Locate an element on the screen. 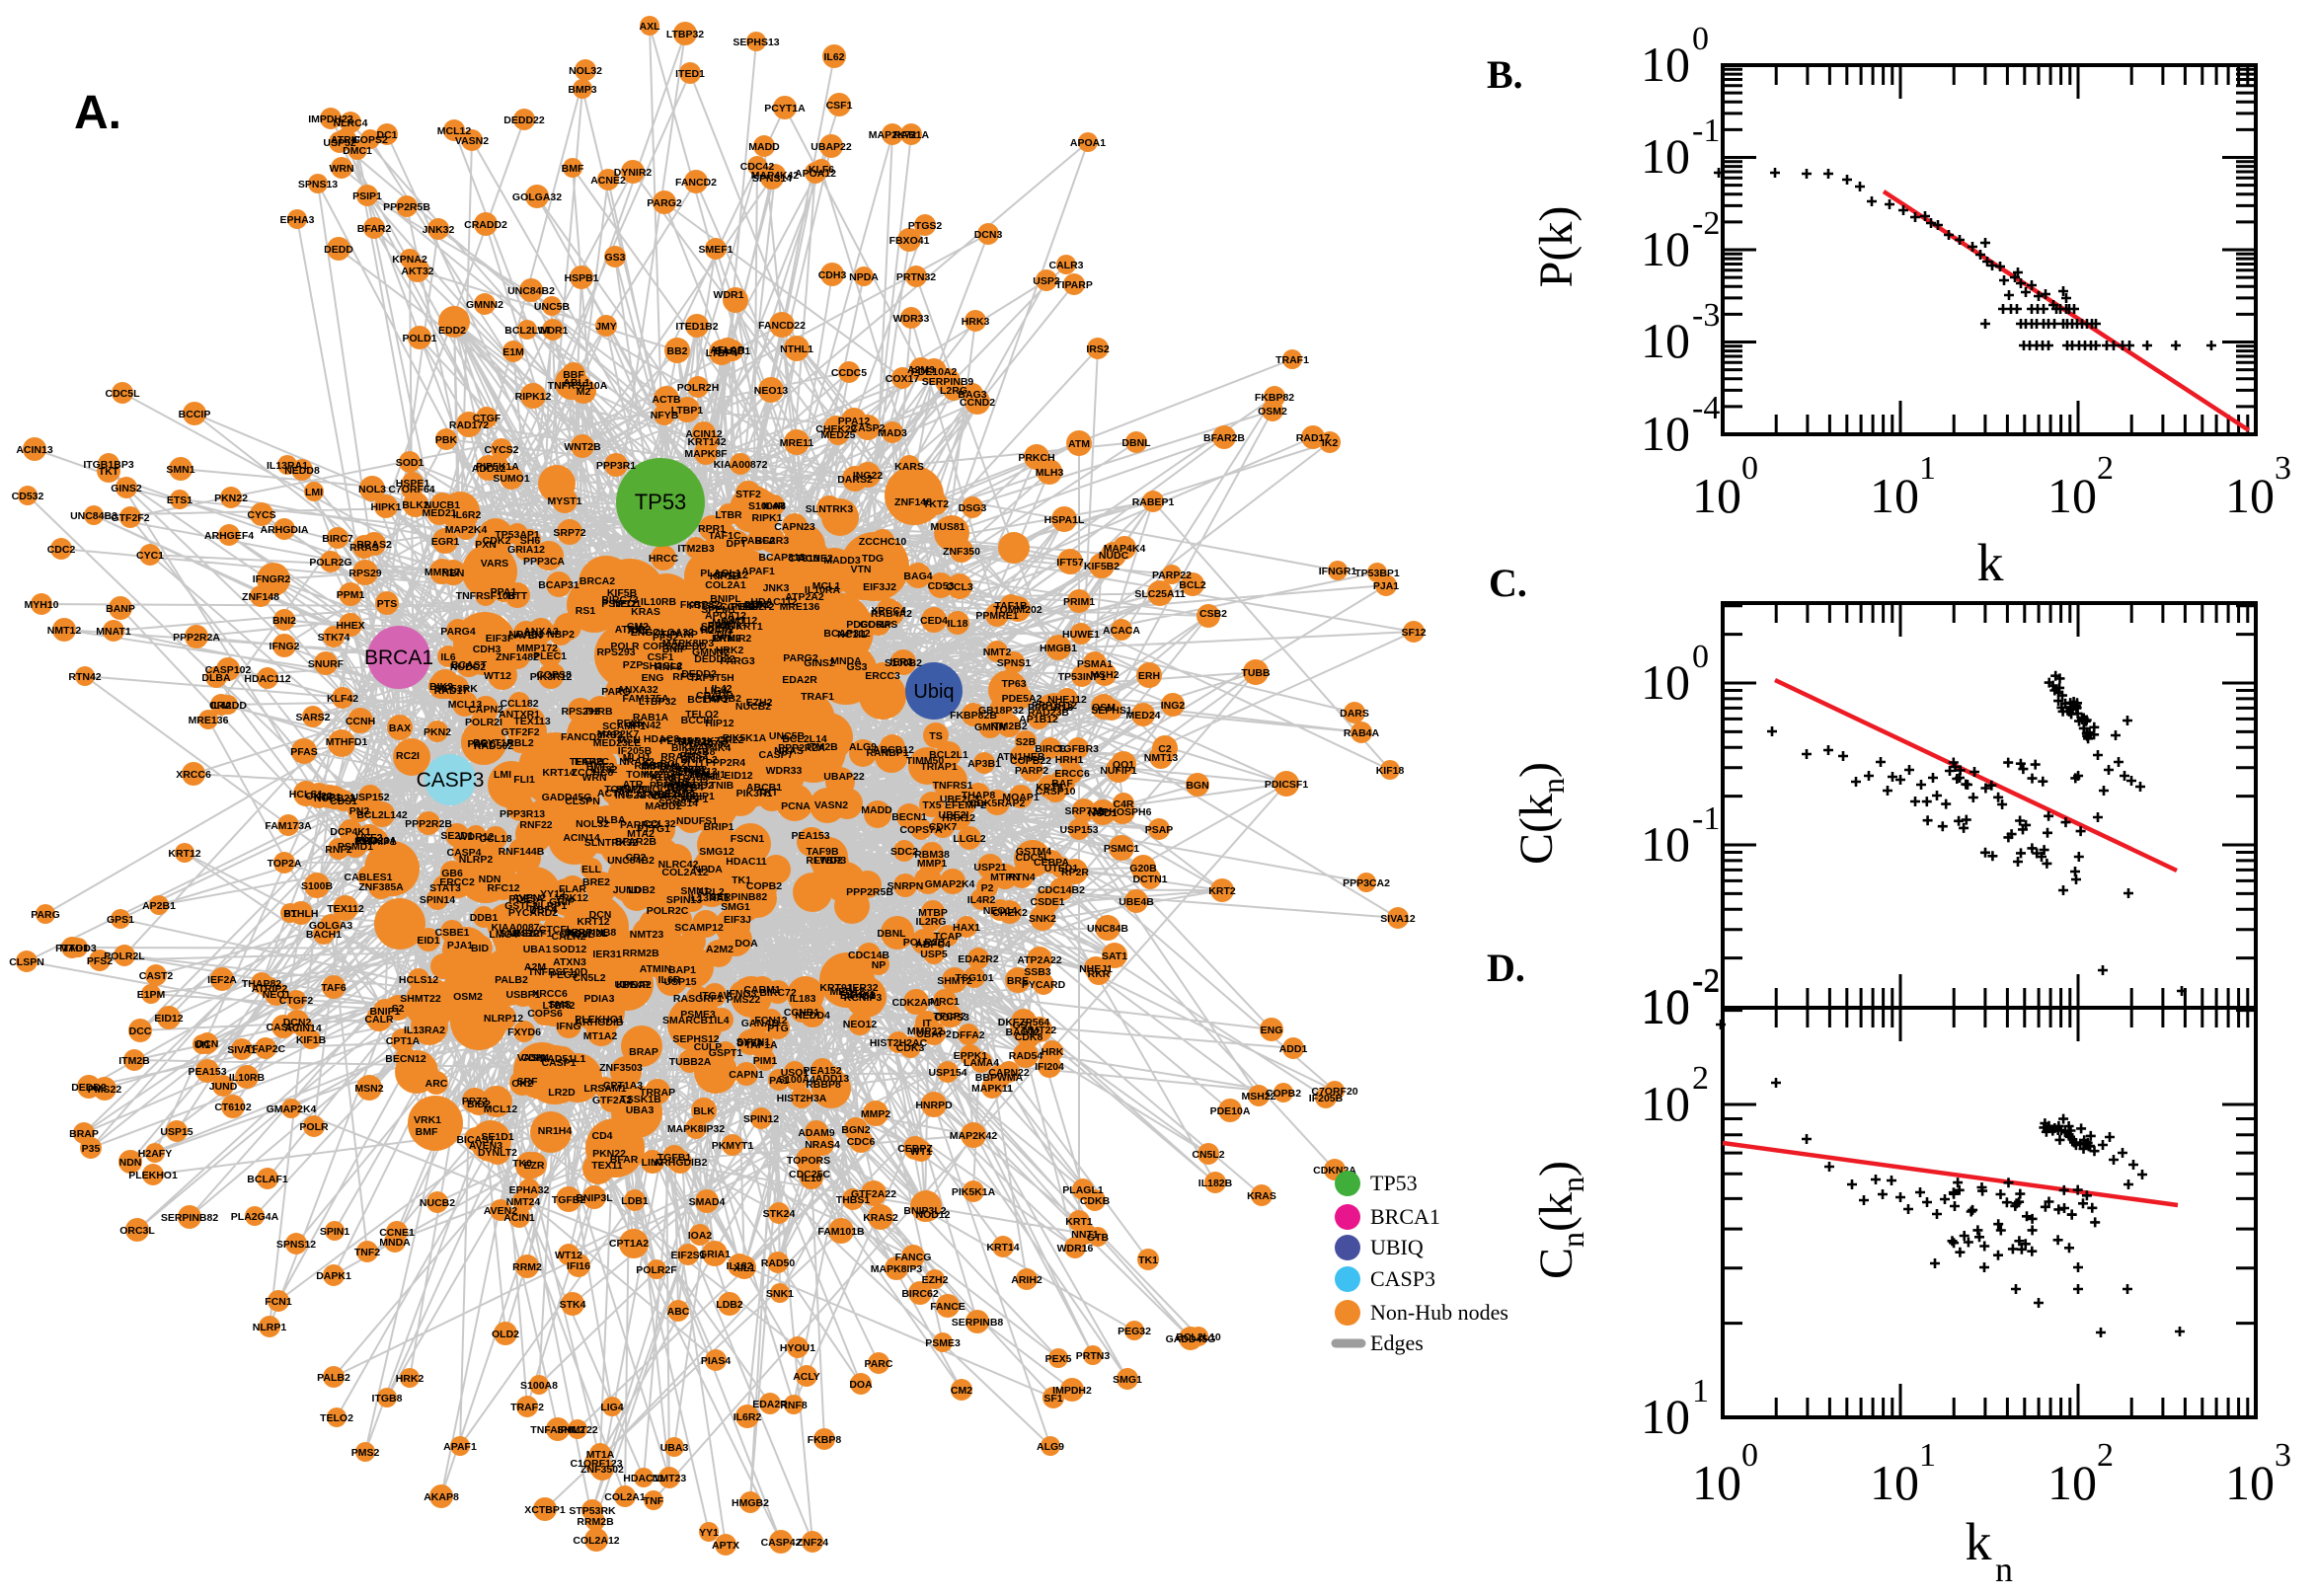 Image resolution: width=2316 pixels, height=1596 pixels. svg-text: USP154 is located at coordinates (947, 1073).